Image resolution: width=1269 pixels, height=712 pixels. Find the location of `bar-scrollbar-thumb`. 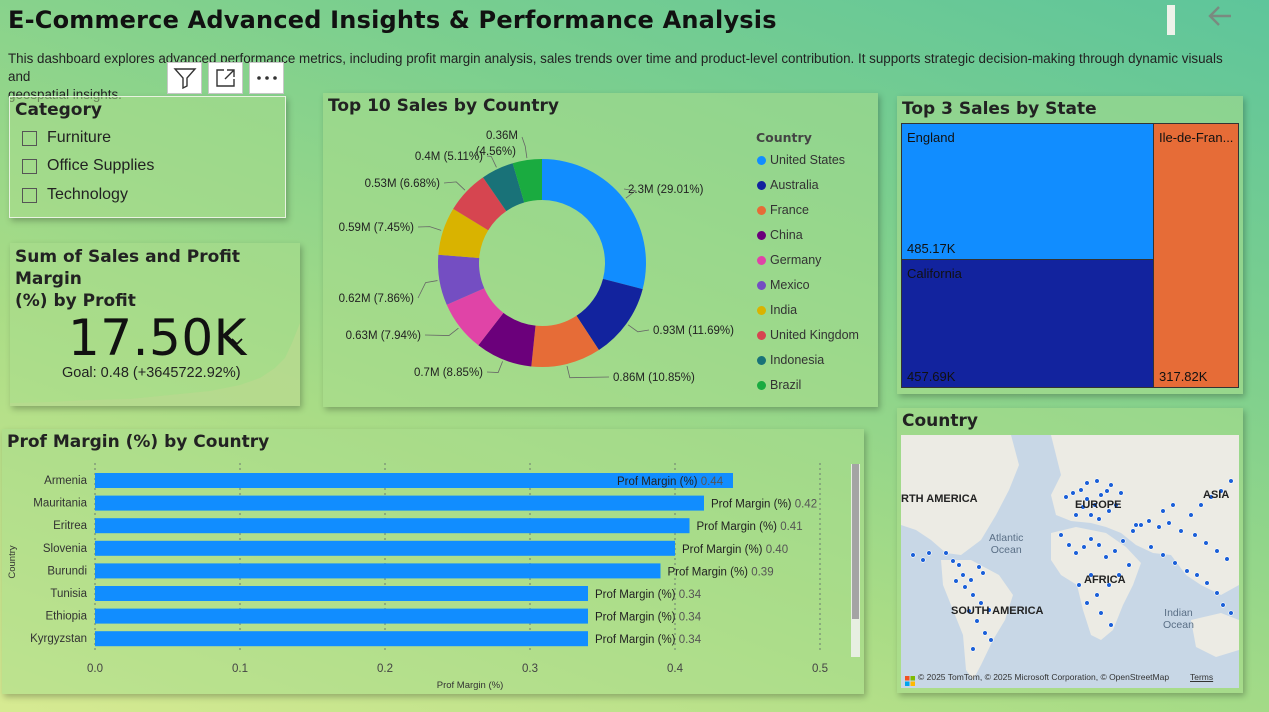

bar-scrollbar-thumb is located at coordinates (855, 541).